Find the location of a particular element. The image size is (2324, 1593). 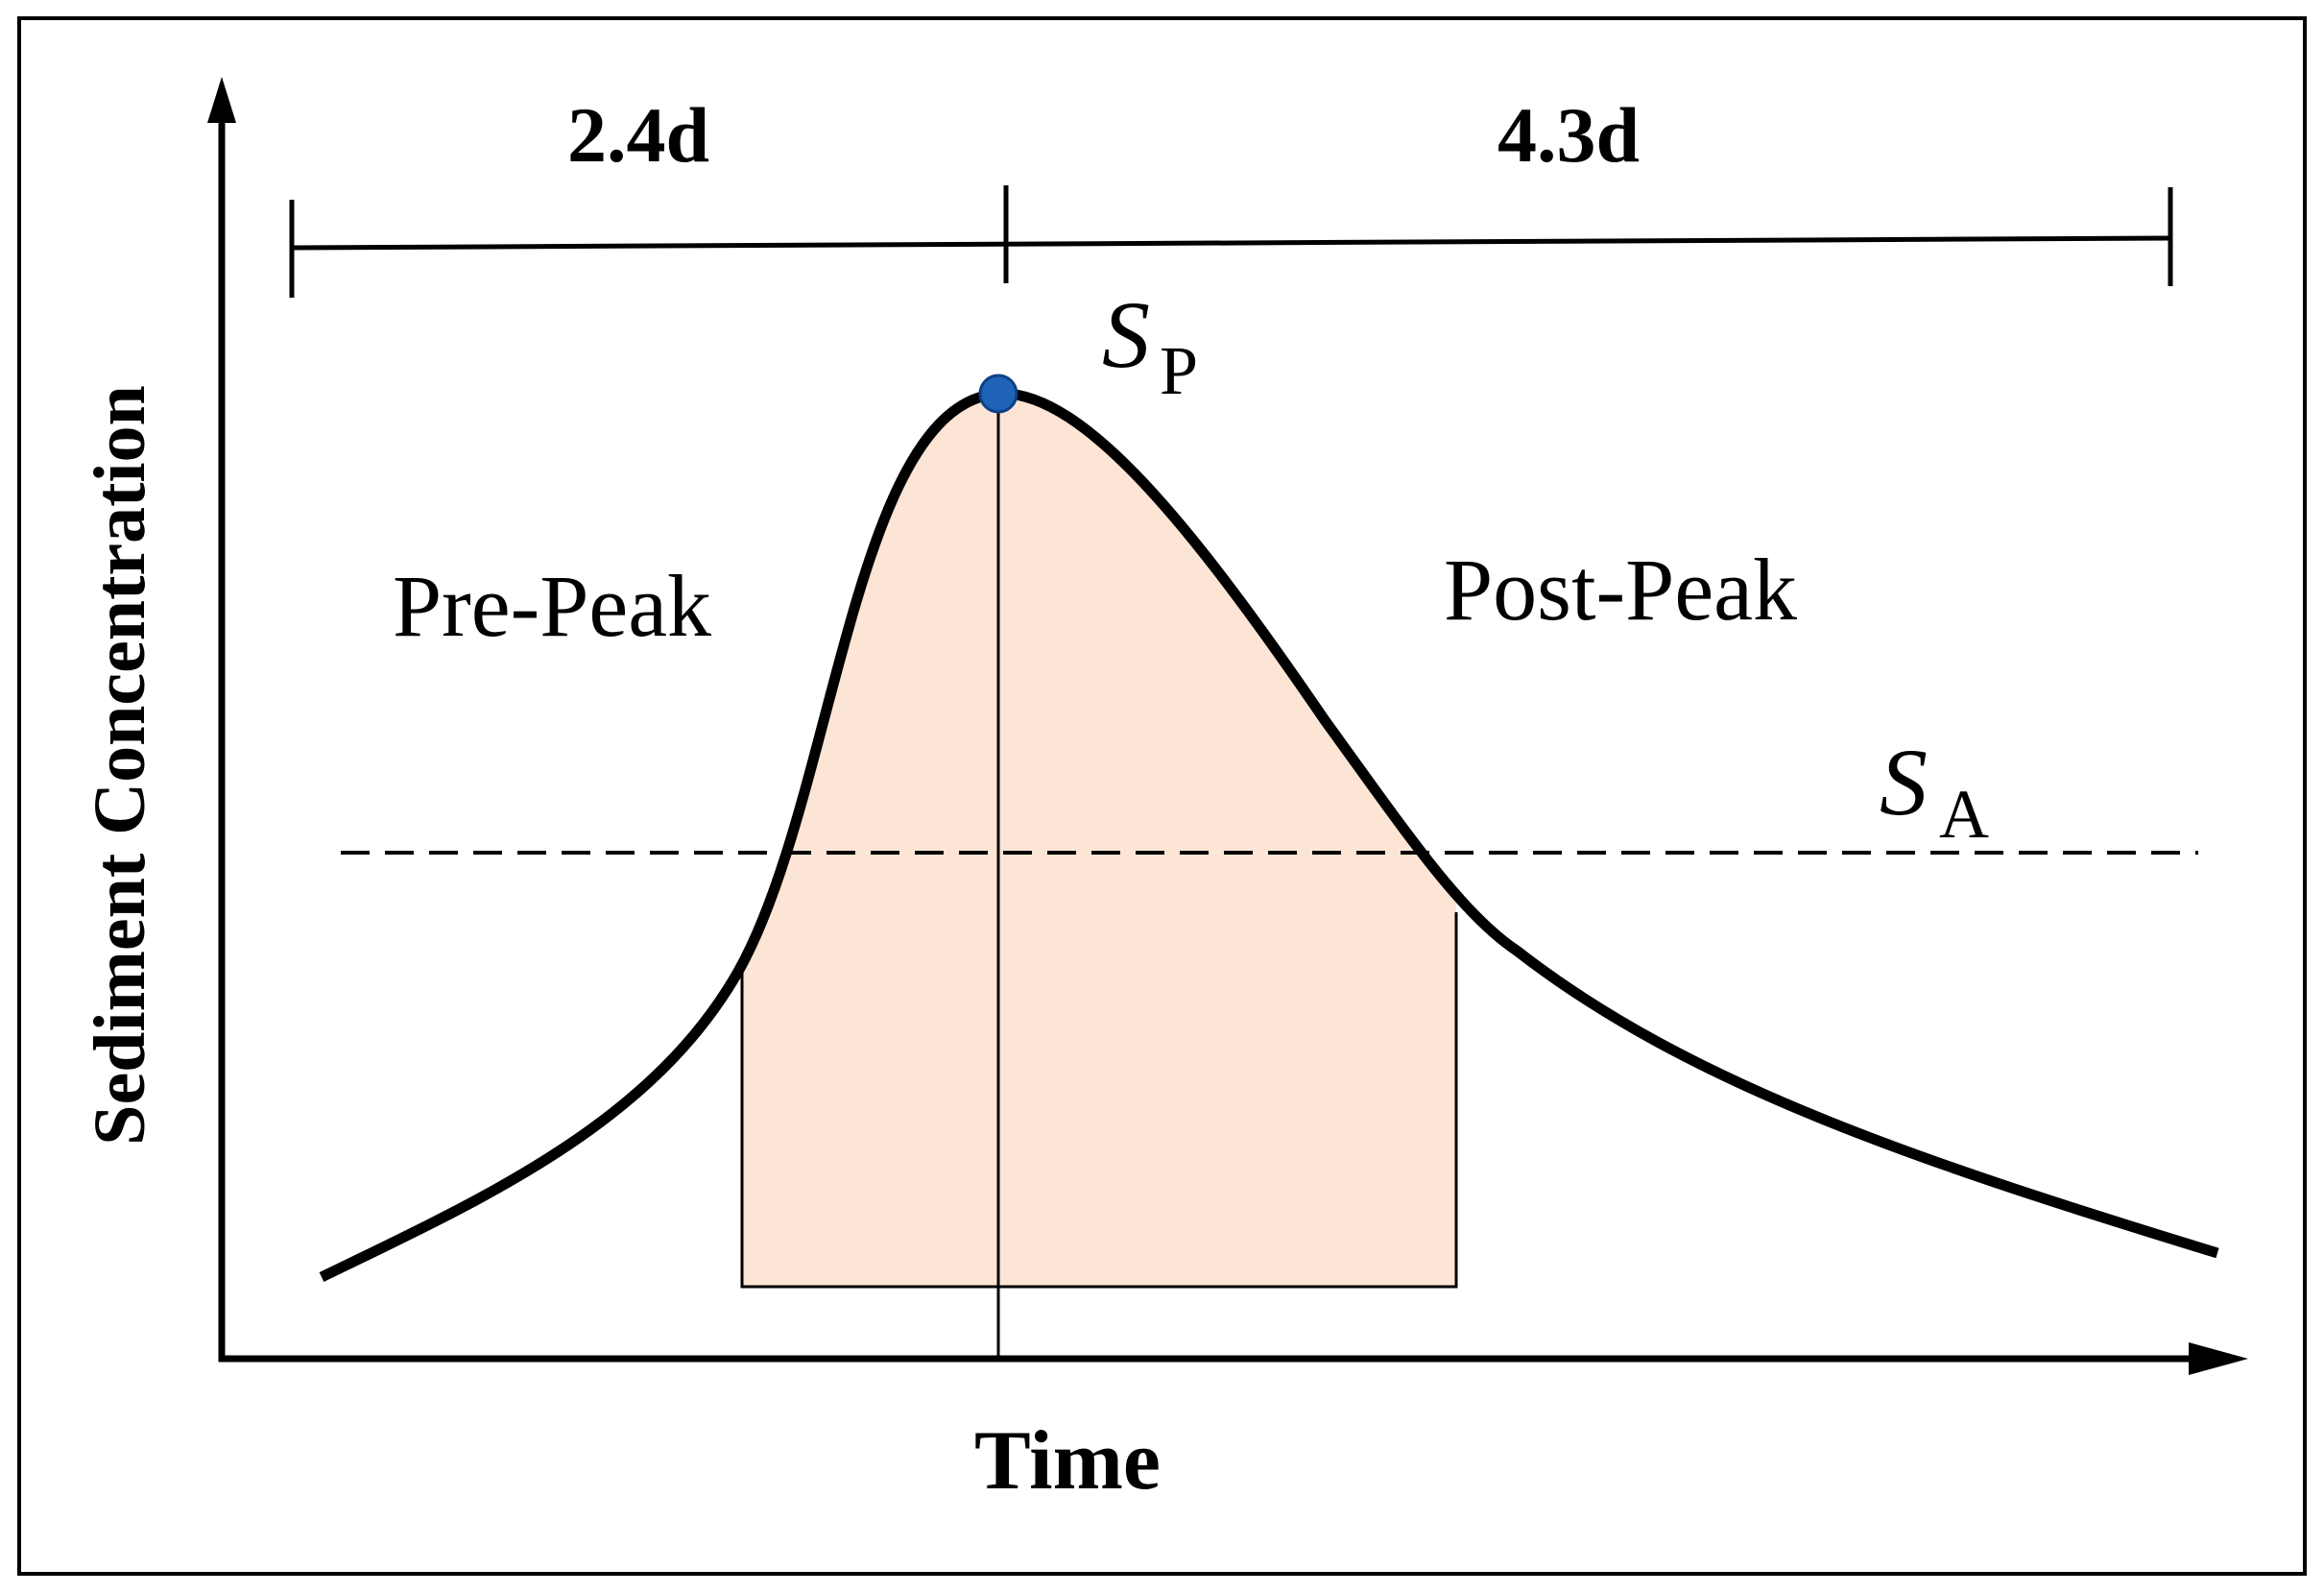

duration-before-peak-label: 2.4d is located at coordinates (638, 135).